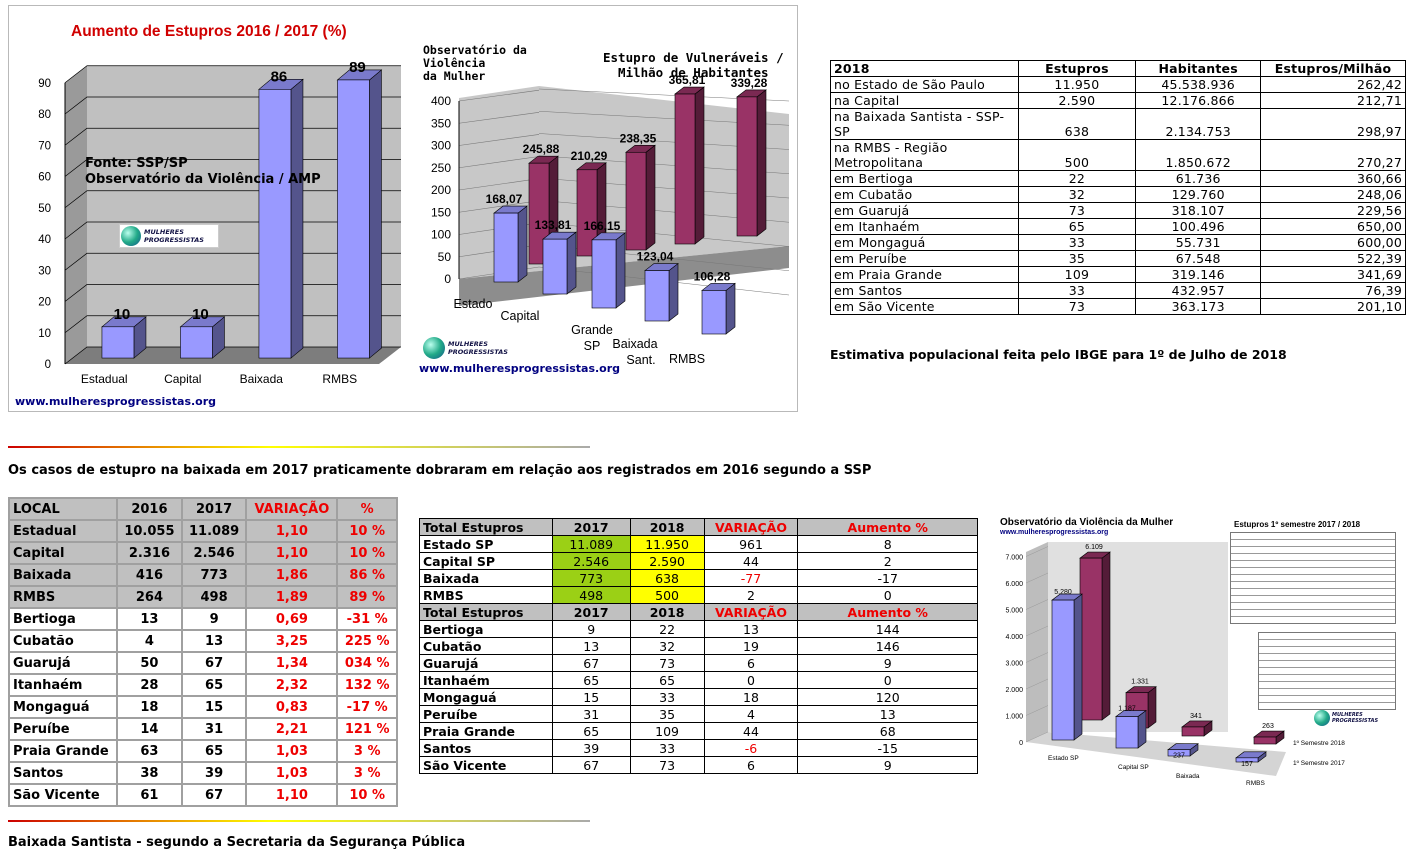 This screenshot has width=1421, height=850. I want to click on local-cell: 28, so click(149, 685).